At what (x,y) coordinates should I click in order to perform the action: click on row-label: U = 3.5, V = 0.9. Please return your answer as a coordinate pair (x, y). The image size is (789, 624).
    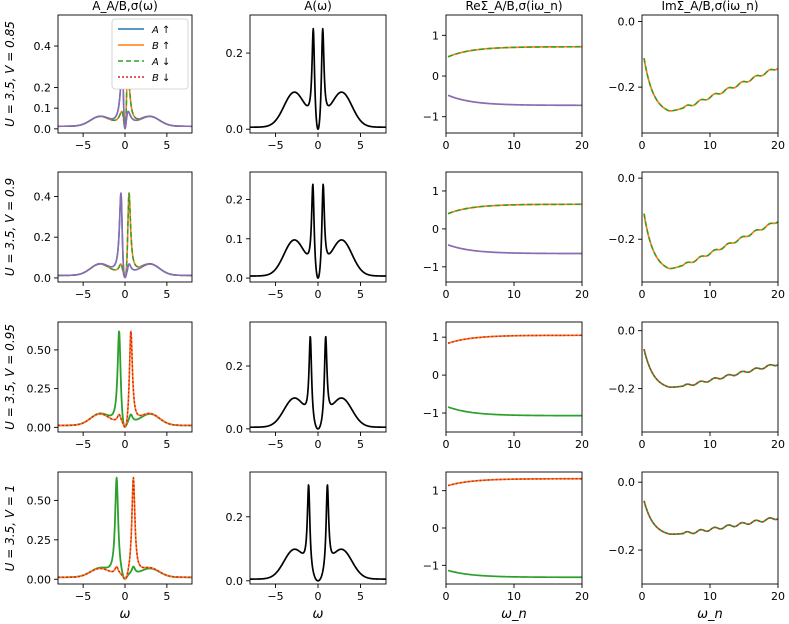
    Looking at the image, I should click on (10, 227).